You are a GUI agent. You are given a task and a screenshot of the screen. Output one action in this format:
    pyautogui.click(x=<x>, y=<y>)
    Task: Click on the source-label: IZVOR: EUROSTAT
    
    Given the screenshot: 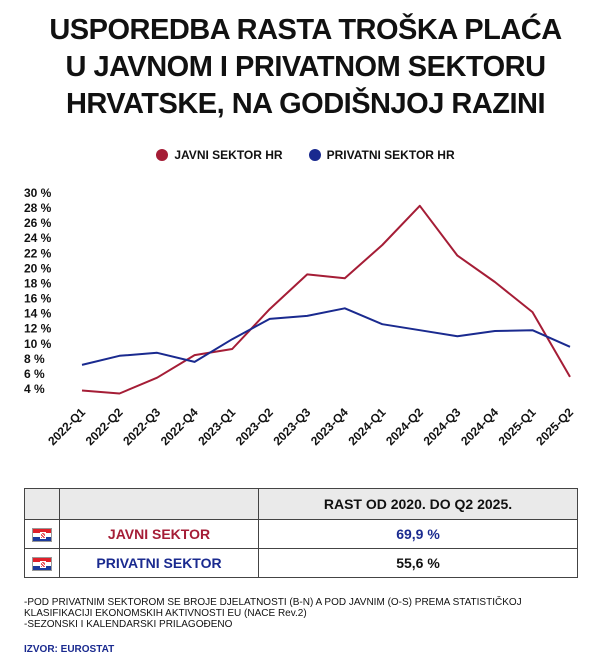 What is the action you would take?
    pyautogui.click(x=69, y=649)
    